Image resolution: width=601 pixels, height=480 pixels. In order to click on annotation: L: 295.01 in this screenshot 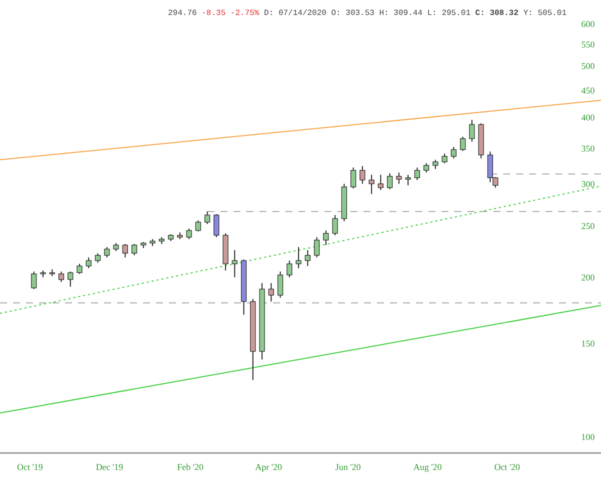, I will do `click(446, 13)`.